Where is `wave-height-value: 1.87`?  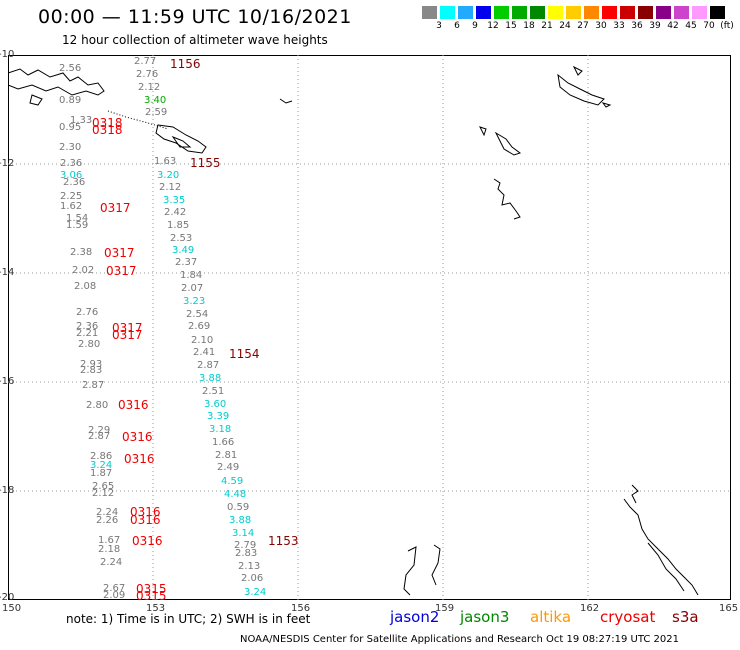
wave-height-value: 1.87 is located at coordinates (101, 473).